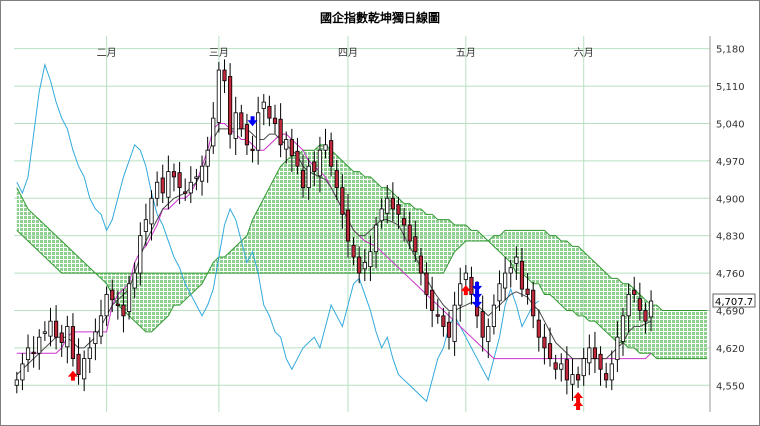 Image resolution: width=760 pixels, height=426 pixels. What do you see at coordinates (730, 162) in the screenshot?
I see `y-tick-label: 4,970` at bounding box center [730, 162].